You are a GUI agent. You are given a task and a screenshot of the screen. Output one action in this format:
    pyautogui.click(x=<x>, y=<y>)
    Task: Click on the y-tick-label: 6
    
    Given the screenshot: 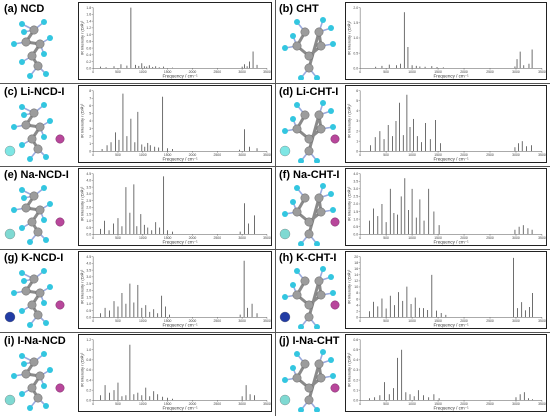 What is the action you would take?
    pyautogui.click(x=357, y=91)
    